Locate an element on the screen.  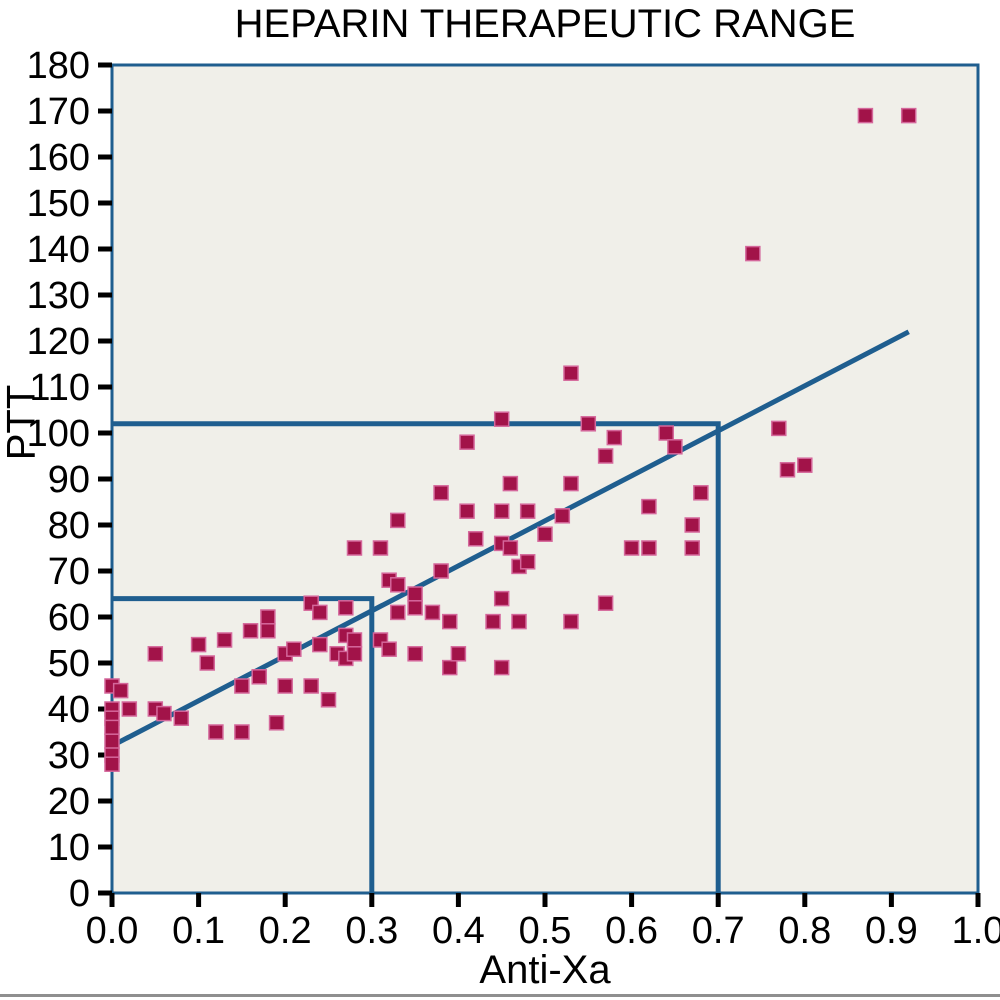
x-tick-label: 0.7 is located at coordinates (718, 931).